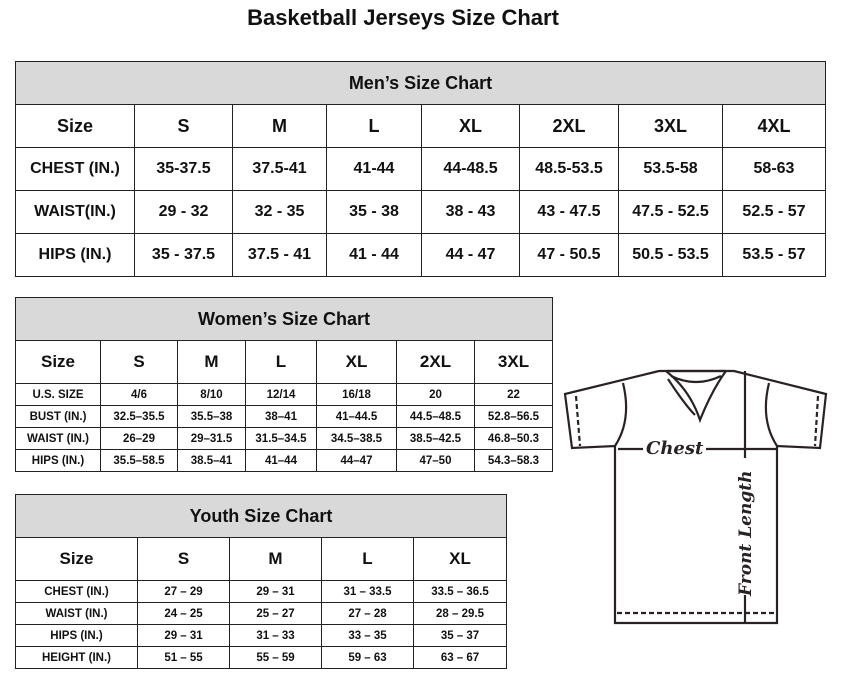  What do you see at coordinates (403, 17) in the screenshot?
I see `page-title: Basketball Jerseys Size Chart` at bounding box center [403, 17].